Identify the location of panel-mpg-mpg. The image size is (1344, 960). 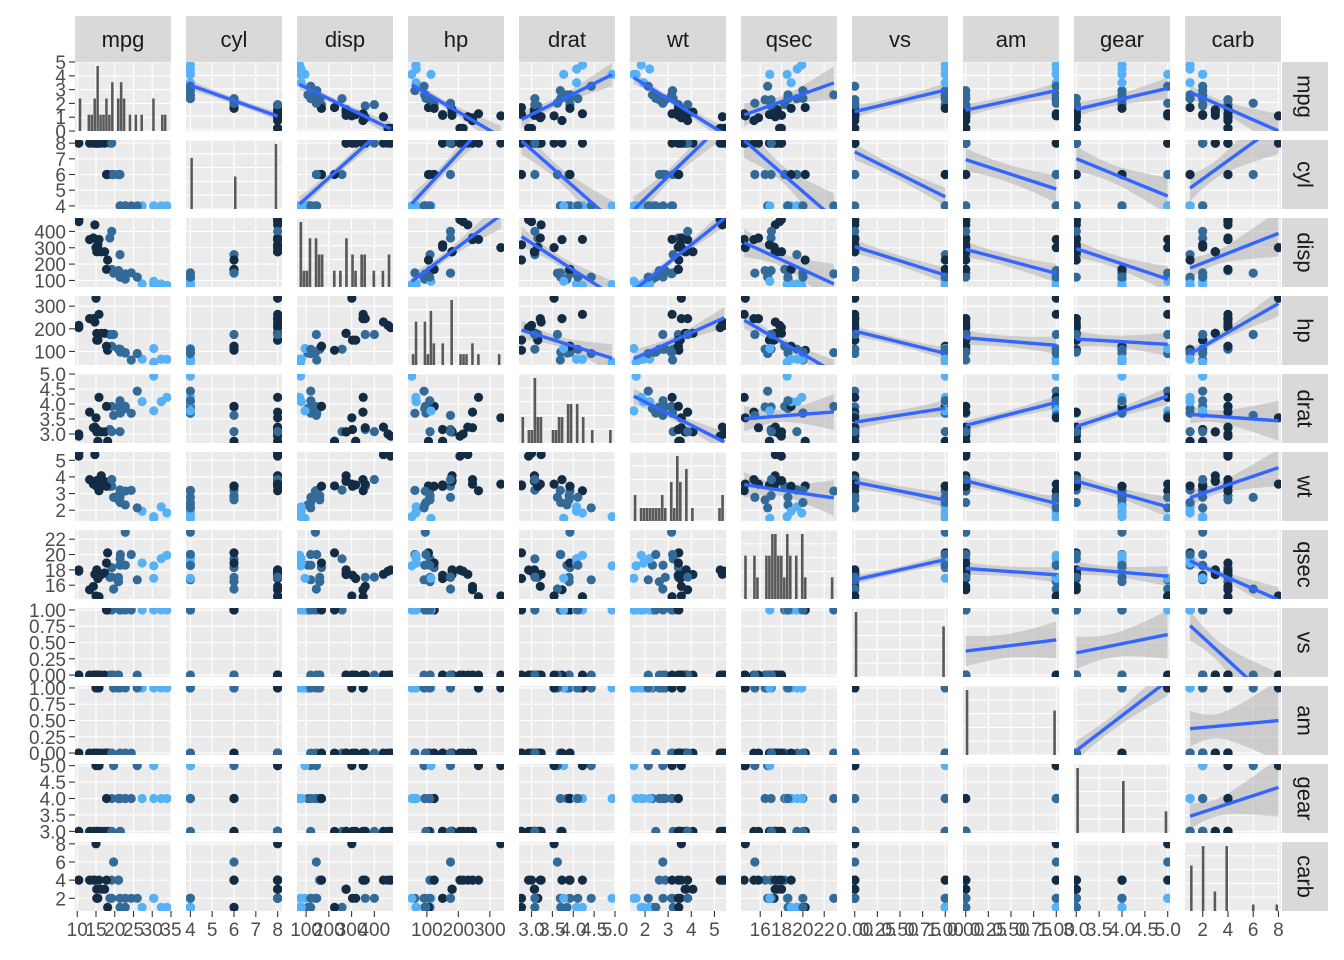
(123, 96).